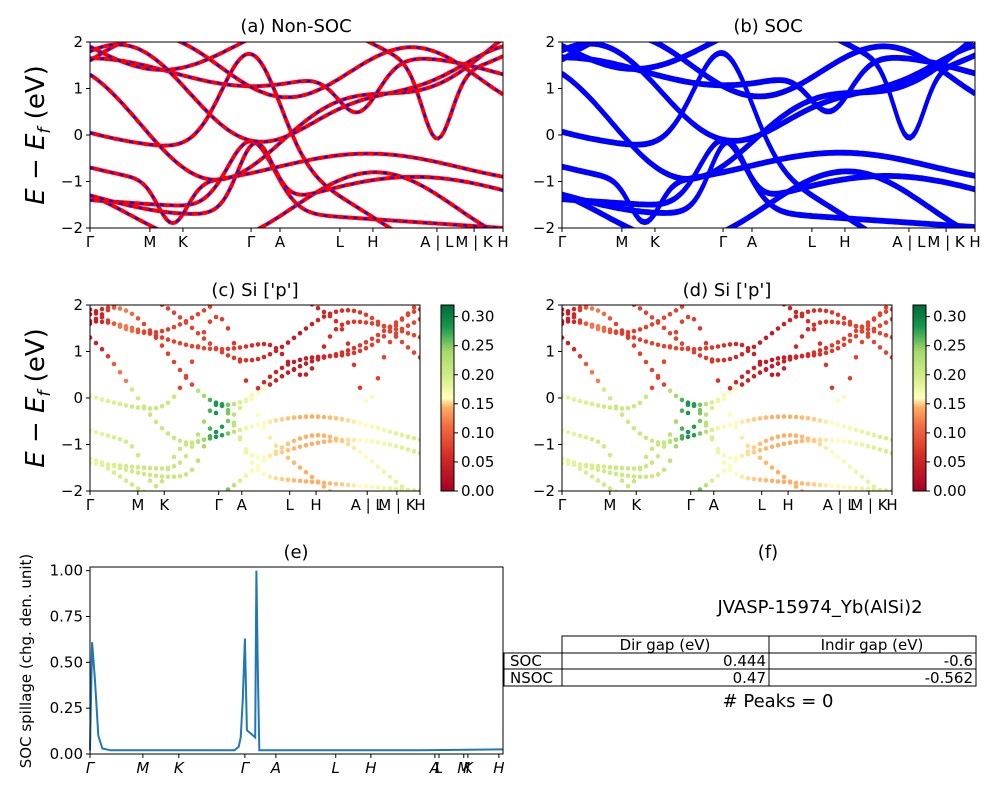  I want to click on colorbar-tick-label: 0.25, so click(949, 346).